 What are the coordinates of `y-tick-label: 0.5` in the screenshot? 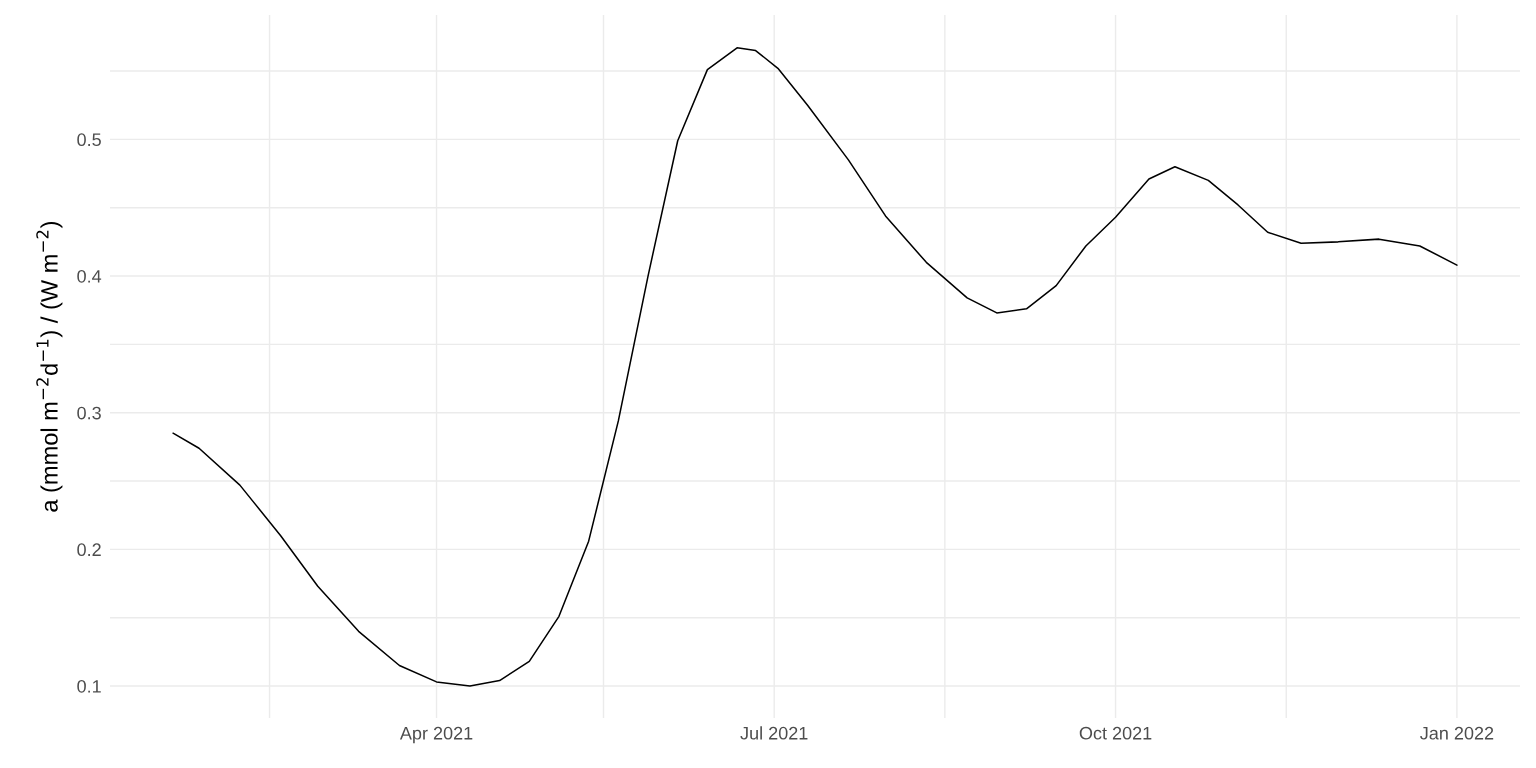 It's located at (89, 140).